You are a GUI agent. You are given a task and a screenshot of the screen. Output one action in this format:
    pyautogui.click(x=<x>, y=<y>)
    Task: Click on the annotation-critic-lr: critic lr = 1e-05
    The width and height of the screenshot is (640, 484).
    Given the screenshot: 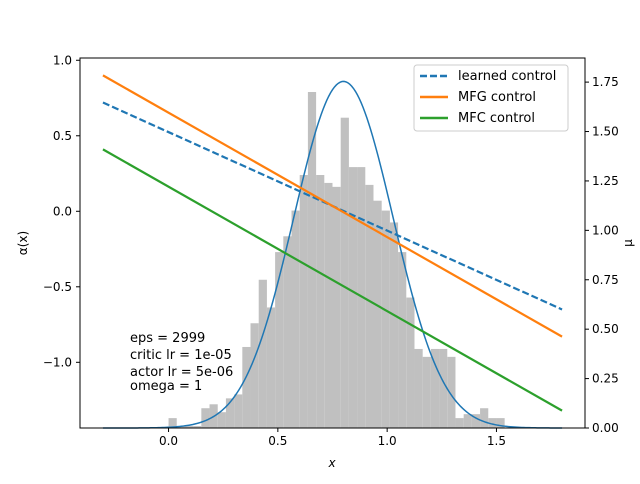 What is the action you would take?
    pyautogui.click(x=181, y=355)
    